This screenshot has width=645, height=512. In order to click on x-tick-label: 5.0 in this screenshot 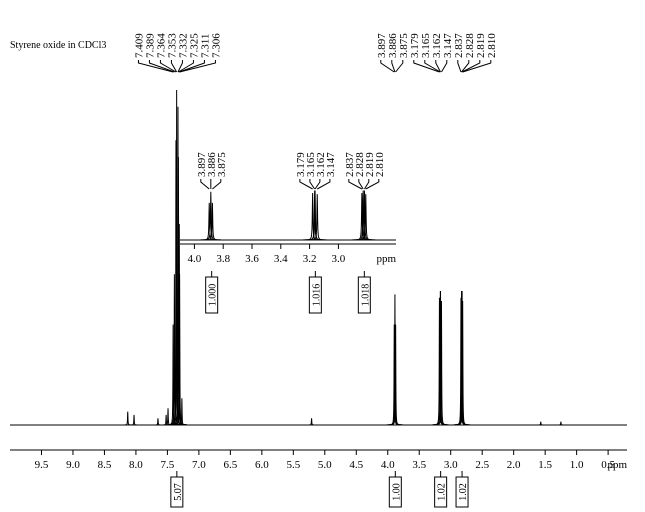, I will do `click(325, 465)`.